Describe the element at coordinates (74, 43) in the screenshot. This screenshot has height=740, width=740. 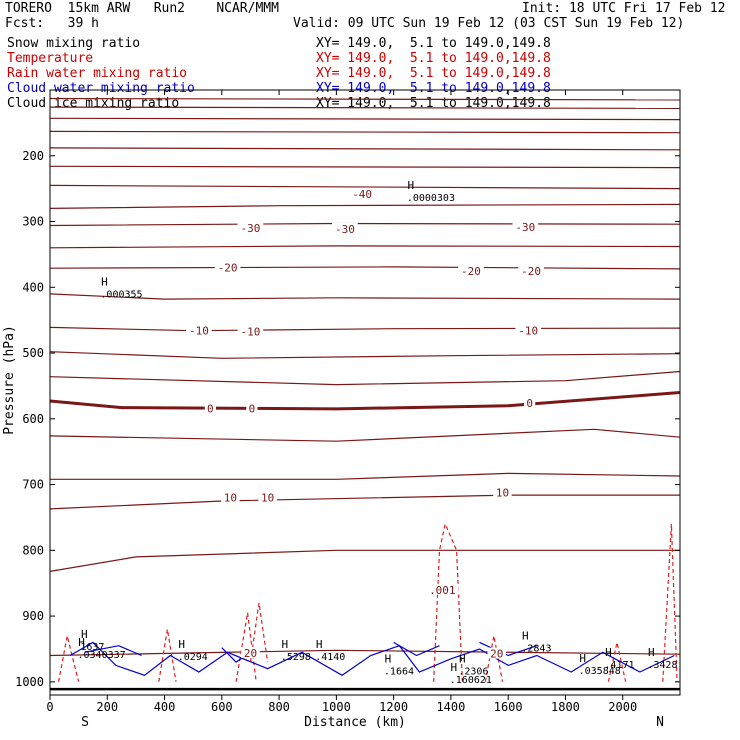
I see `field-name-snow: Snow mixing ratio` at that location.